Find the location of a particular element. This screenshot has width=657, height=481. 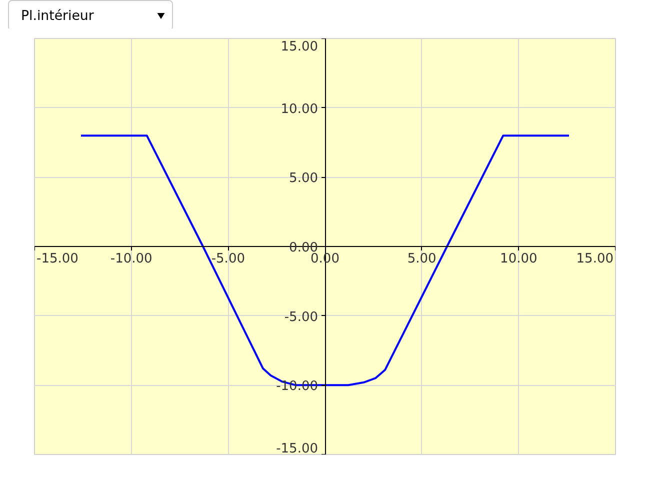

x-tick-label: 15.00 is located at coordinates (595, 259).